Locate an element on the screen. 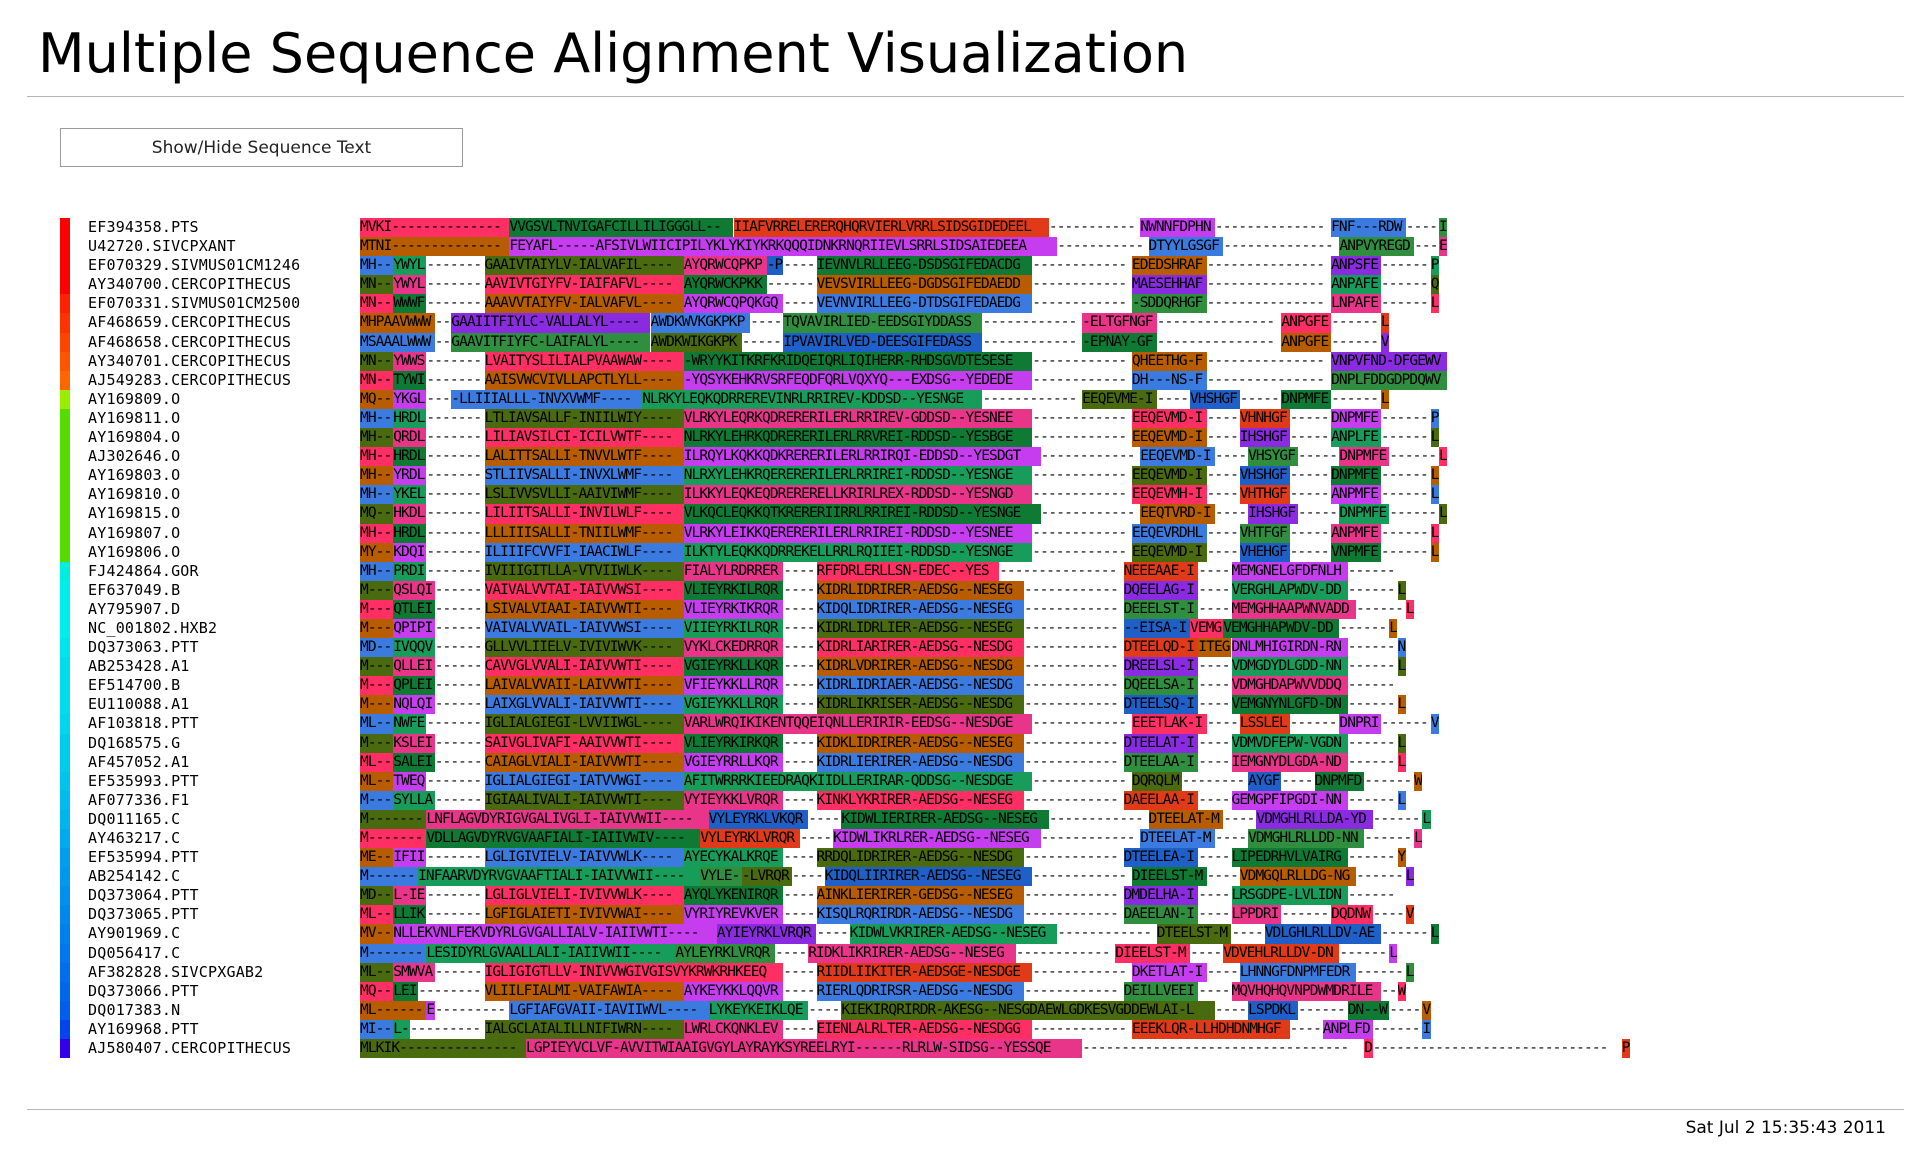 The height and width of the screenshot is (1157, 1931). timestamp: Sat Jul 2 15:35:43 2011 is located at coordinates (1785, 1128).